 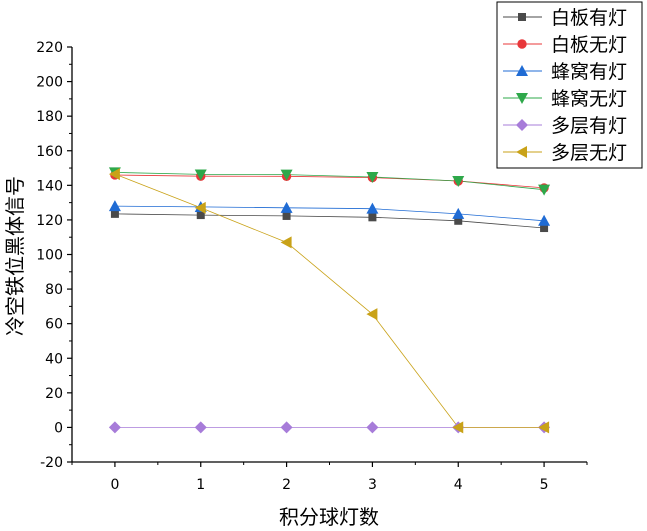 What do you see at coordinates (589, 45) in the screenshot?
I see `legend-entry: 白板无灯` at bounding box center [589, 45].